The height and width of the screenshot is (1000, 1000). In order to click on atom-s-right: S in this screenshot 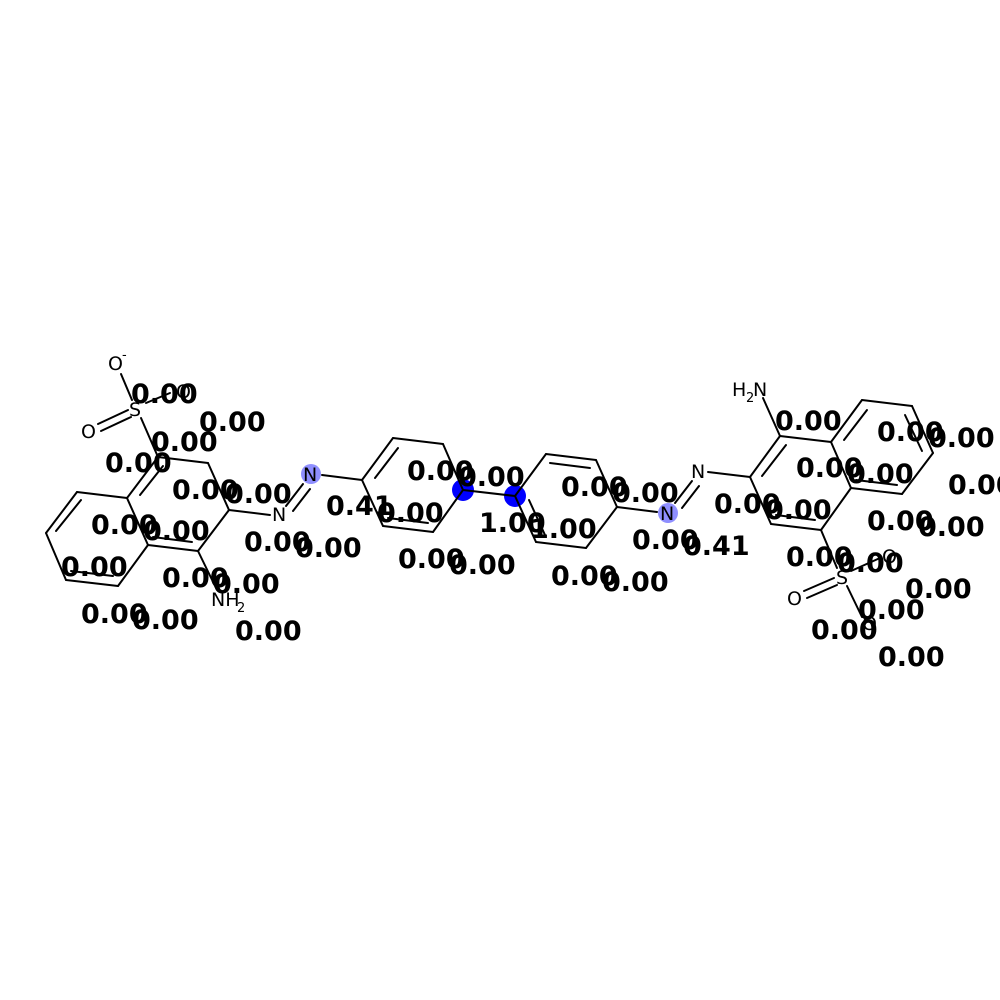, I will do `click(842, 578)`.